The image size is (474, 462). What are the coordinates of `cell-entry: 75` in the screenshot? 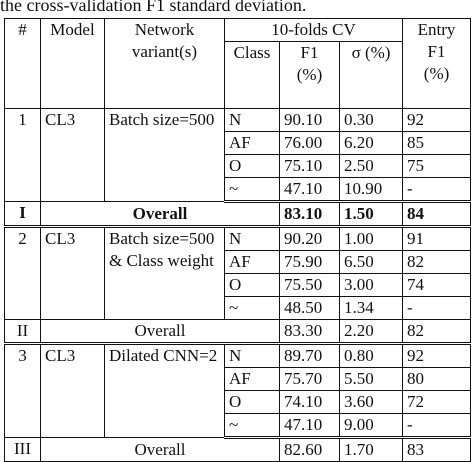 It's located at (437, 166).